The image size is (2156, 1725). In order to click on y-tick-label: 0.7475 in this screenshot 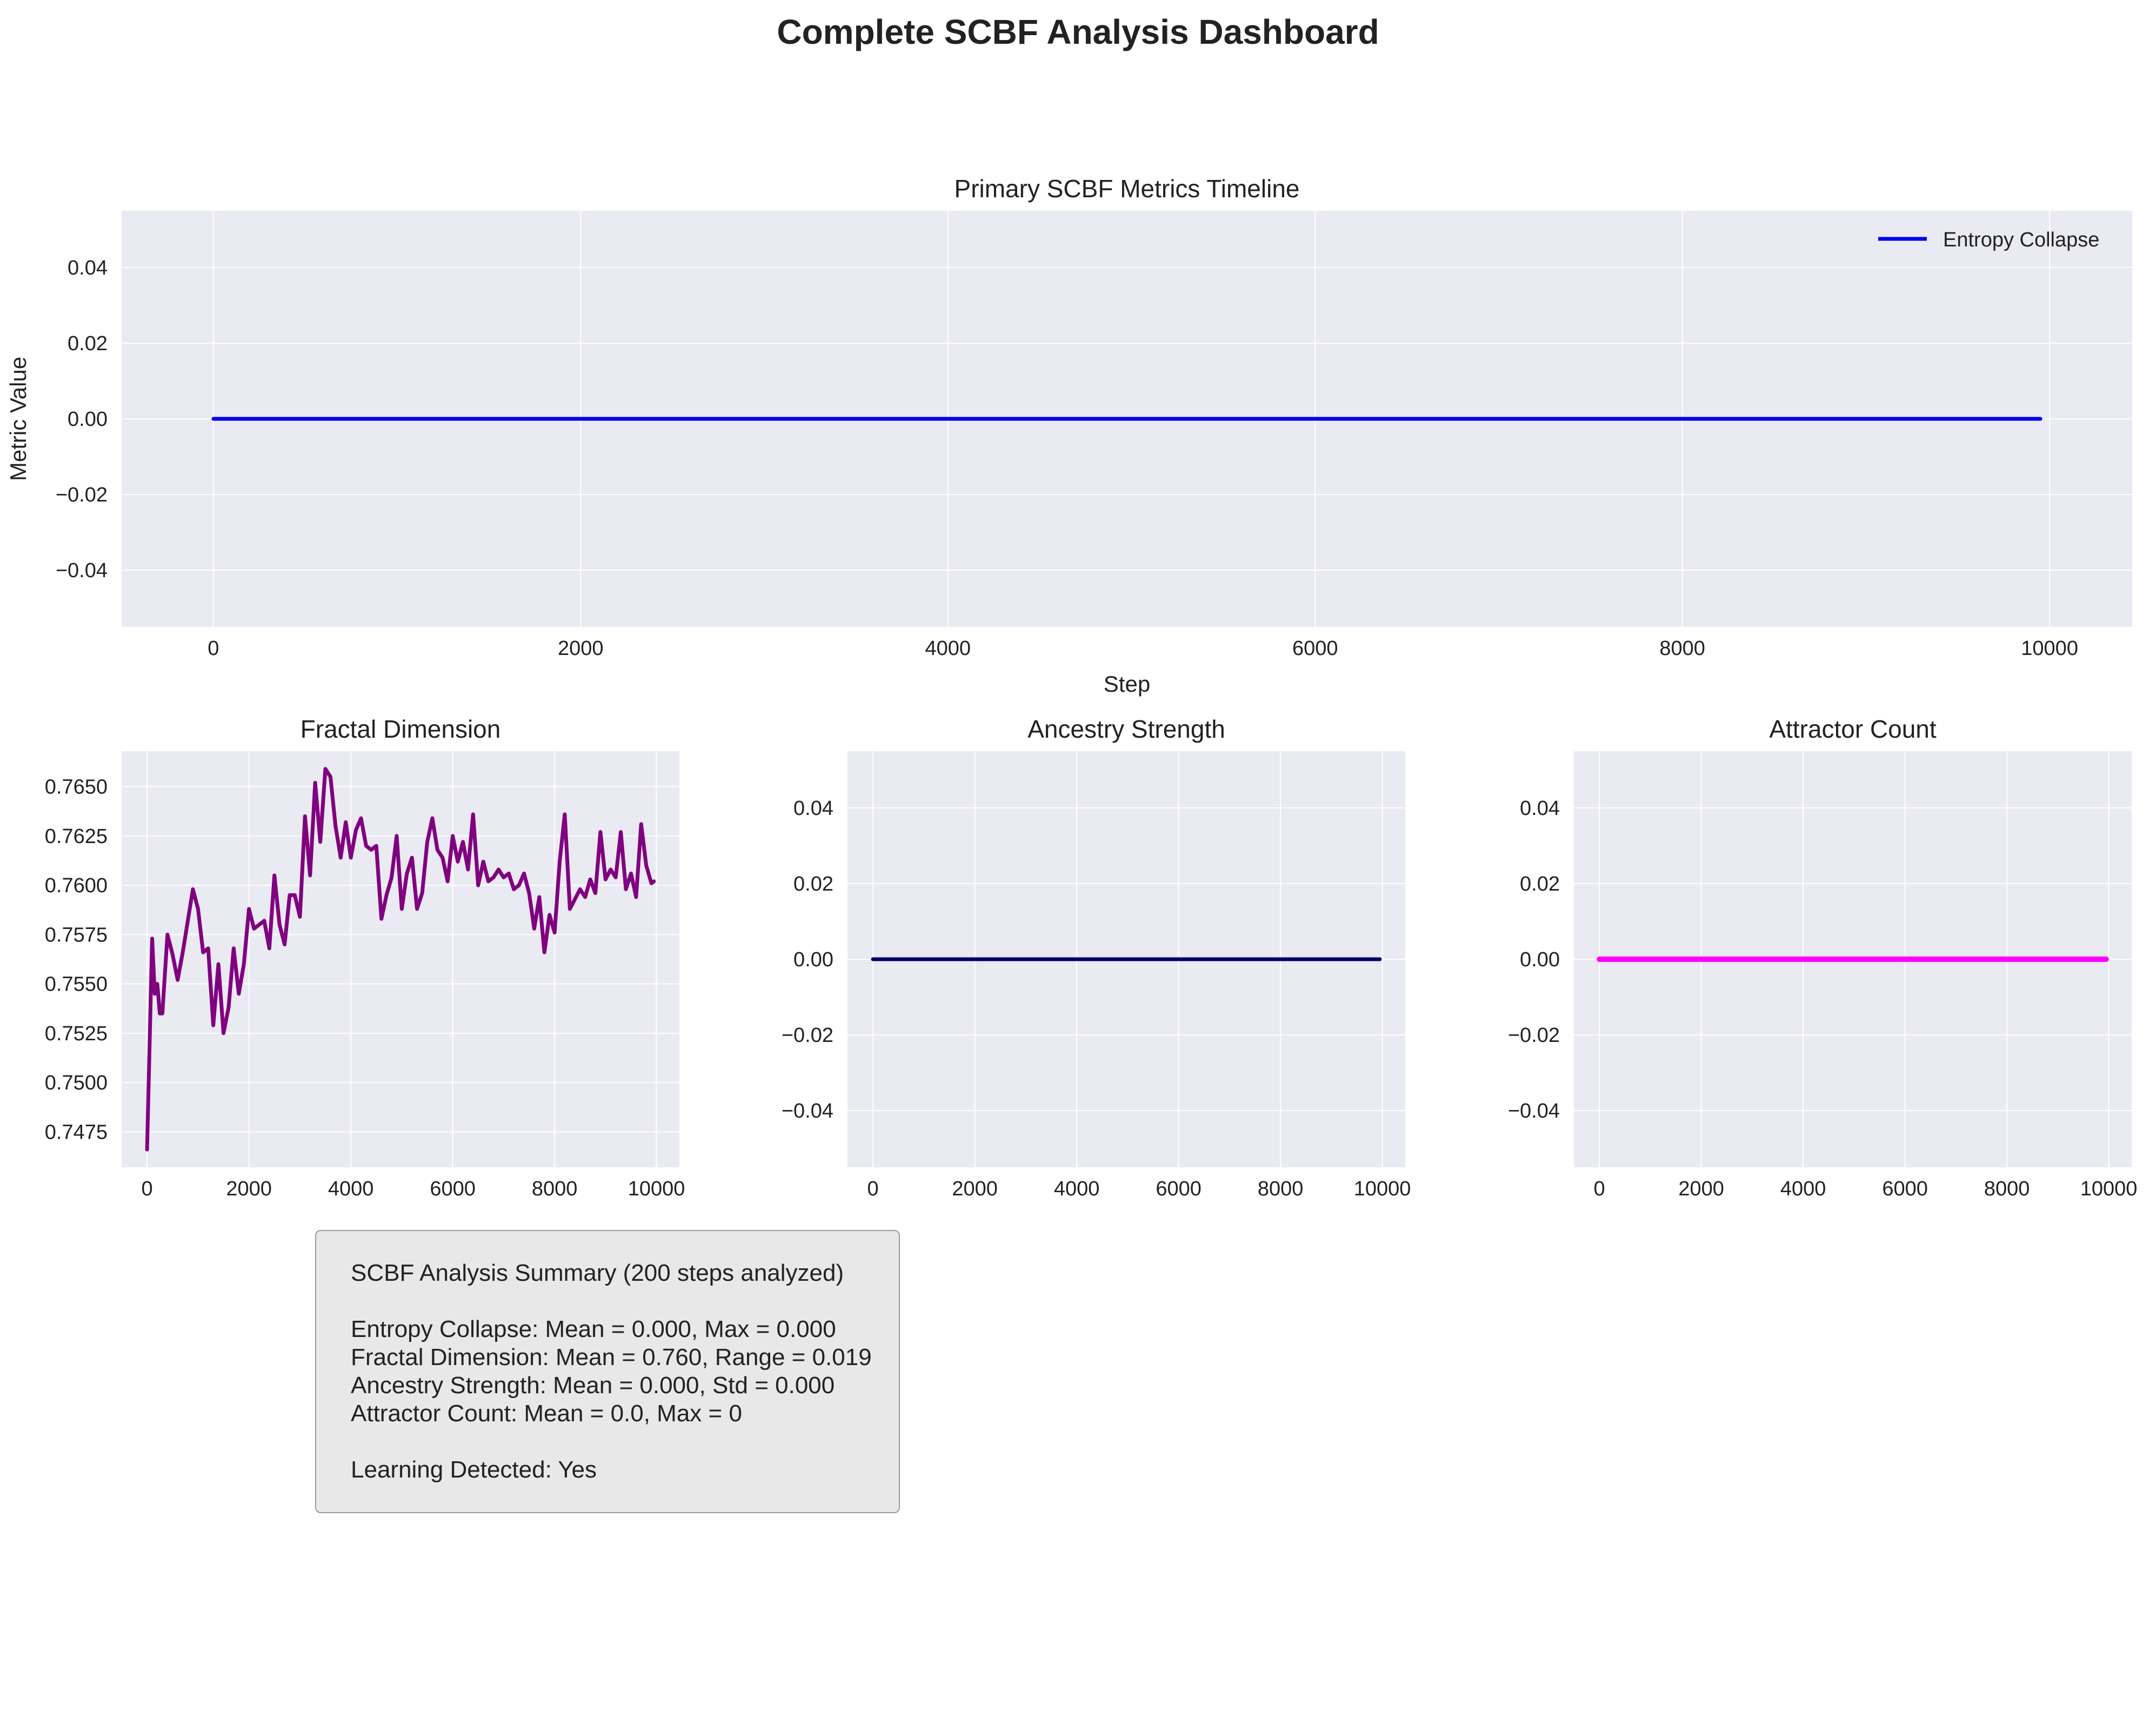, I will do `click(76, 1133)`.